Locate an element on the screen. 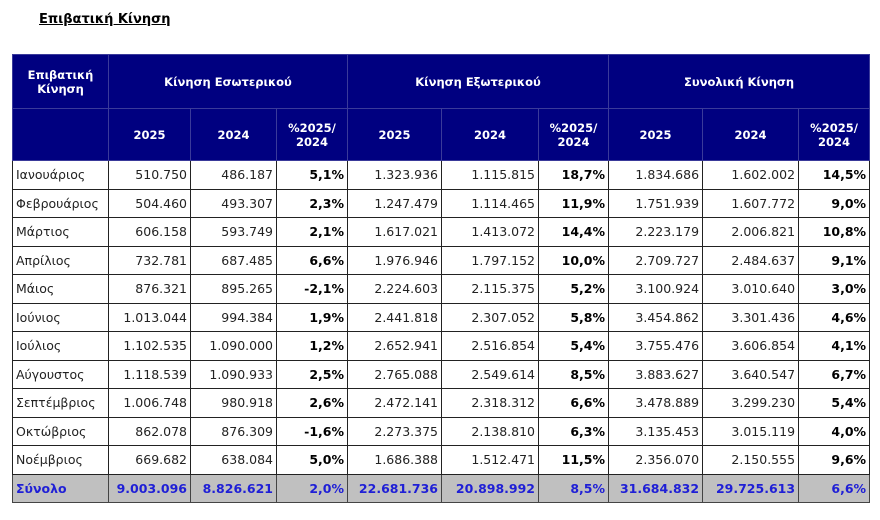  value-cell: 638.084 is located at coordinates (233, 460).